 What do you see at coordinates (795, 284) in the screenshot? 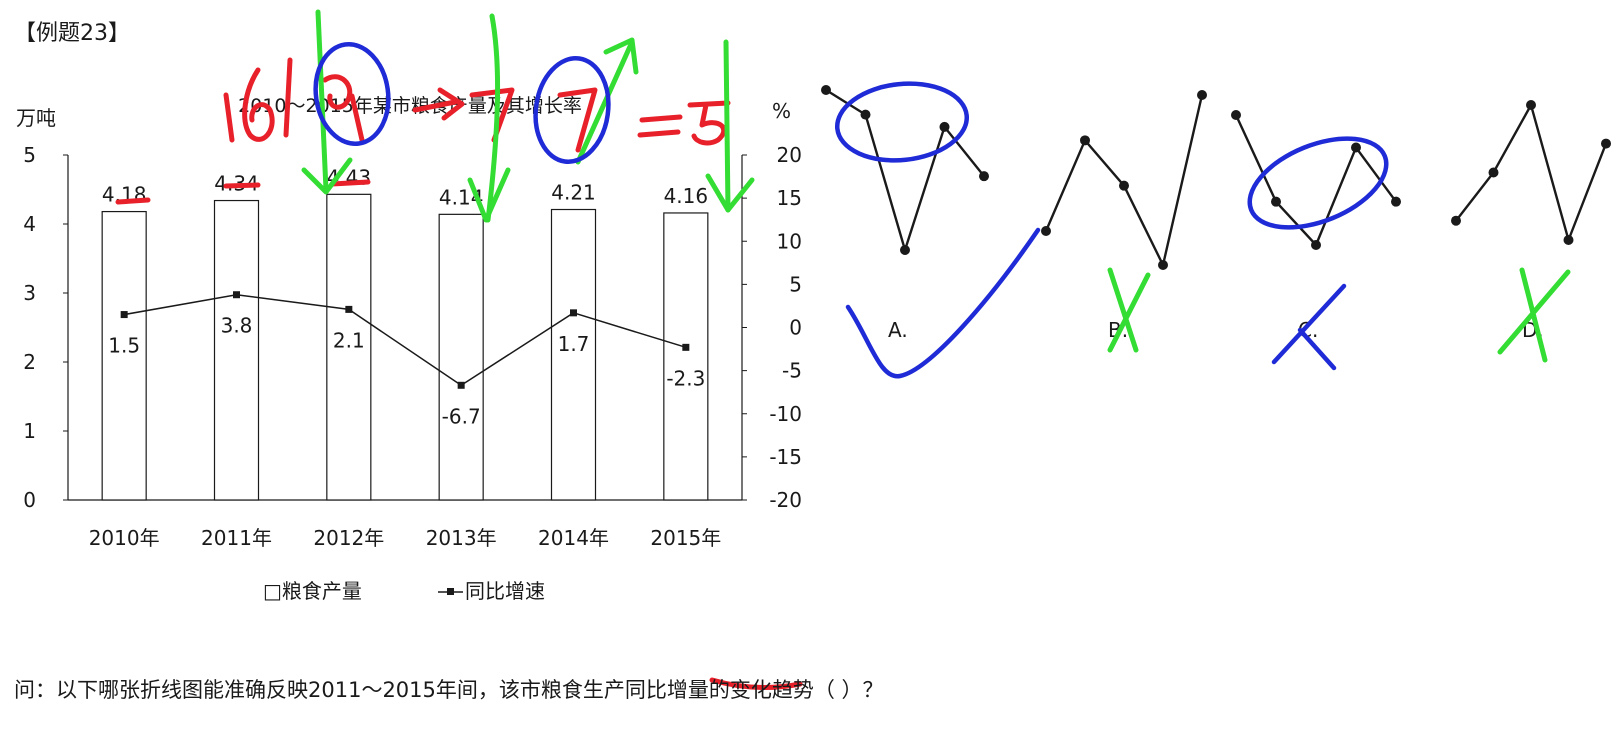
I see `right-tick-label: 5` at bounding box center [795, 284].